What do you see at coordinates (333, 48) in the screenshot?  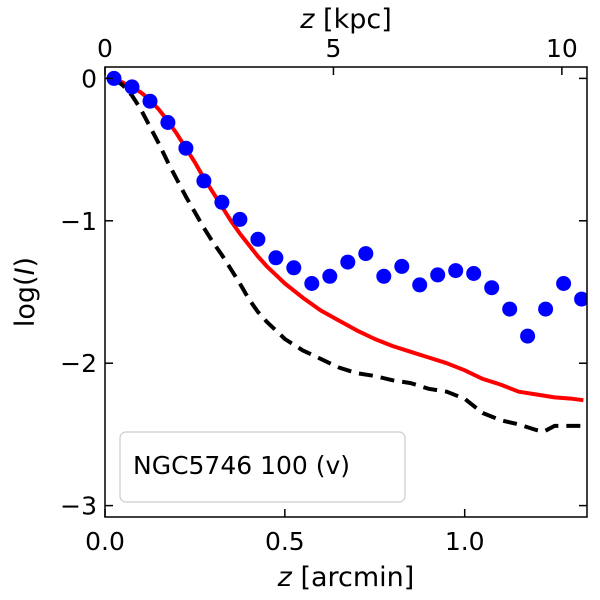 I see `x-top-tick-label: 5` at bounding box center [333, 48].